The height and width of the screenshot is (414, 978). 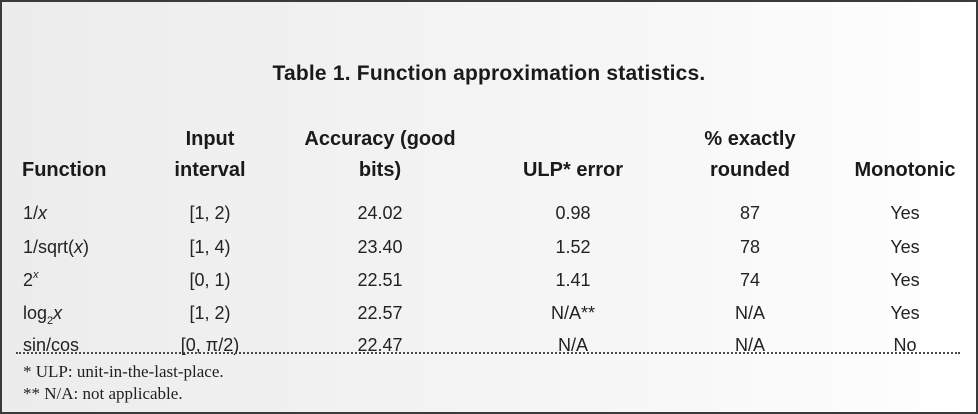 What do you see at coordinates (380, 139) in the screenshot?
I see `header-accuracy-line1: Accuracy (good` at bounding box center [380, 139].